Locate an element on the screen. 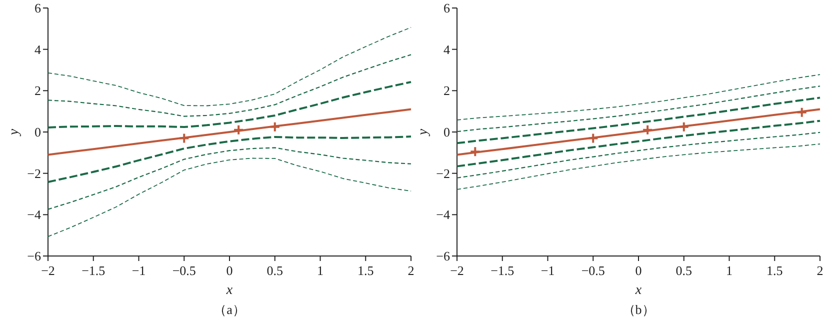 This screenshot has height=321, width=826. text: （a） is located at coordinates (230, 309).